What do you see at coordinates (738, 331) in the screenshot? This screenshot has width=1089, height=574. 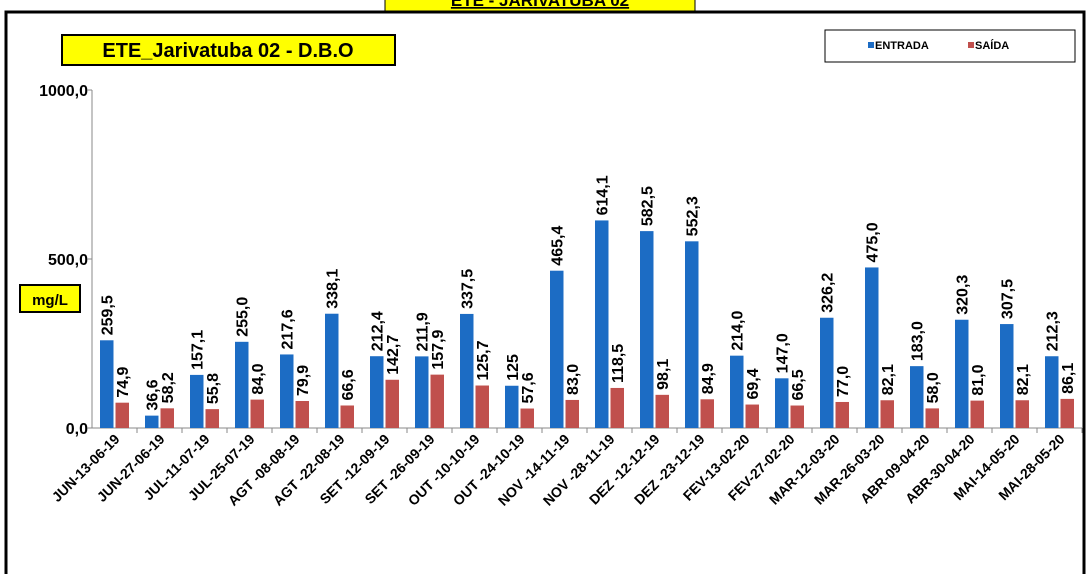 I see `value-label: 214,0` at bounding box center [738, 331].